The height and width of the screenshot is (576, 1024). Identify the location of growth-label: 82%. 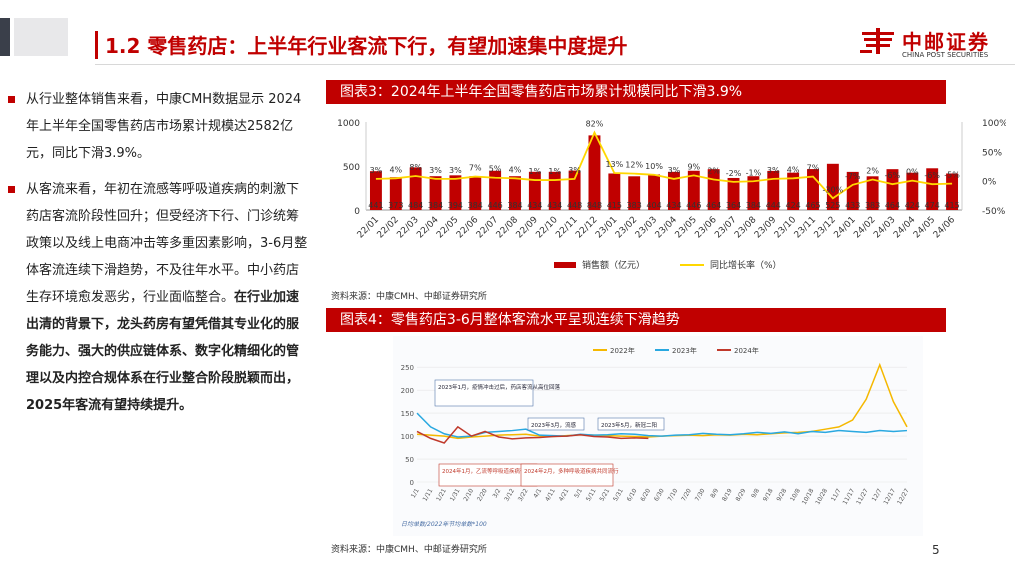
(595, 124).